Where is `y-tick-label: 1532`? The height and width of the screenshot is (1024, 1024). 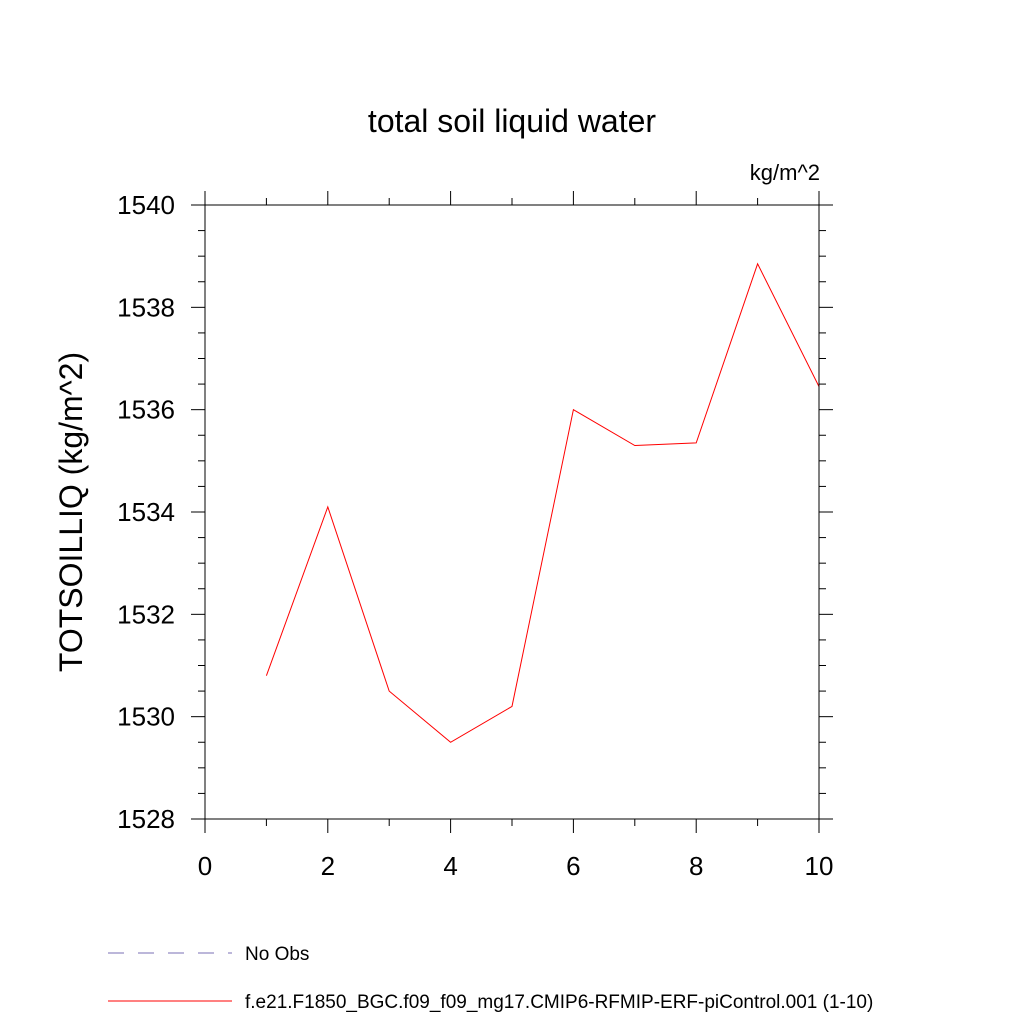 y-tick-label: 1532 is located at coordinates (146, 614).